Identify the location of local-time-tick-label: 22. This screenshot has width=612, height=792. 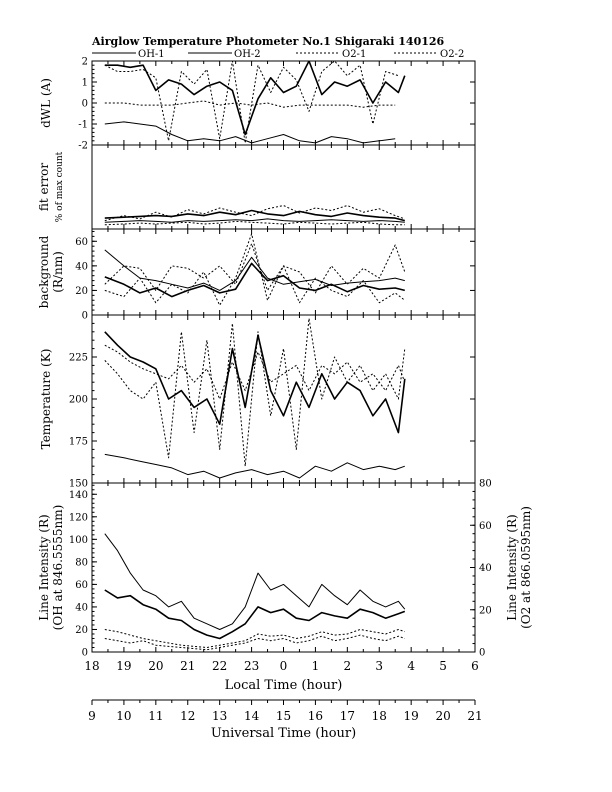
(219, 666).